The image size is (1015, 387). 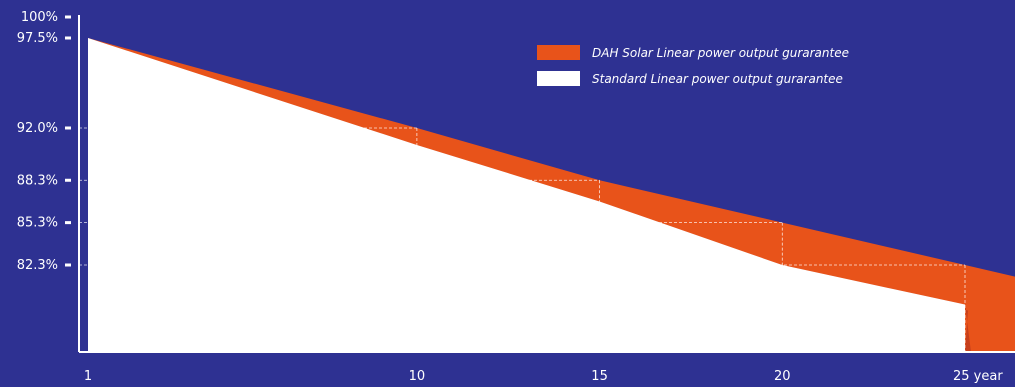 I want to click on y-tick-label: 100%, so click(x=39, y=17).